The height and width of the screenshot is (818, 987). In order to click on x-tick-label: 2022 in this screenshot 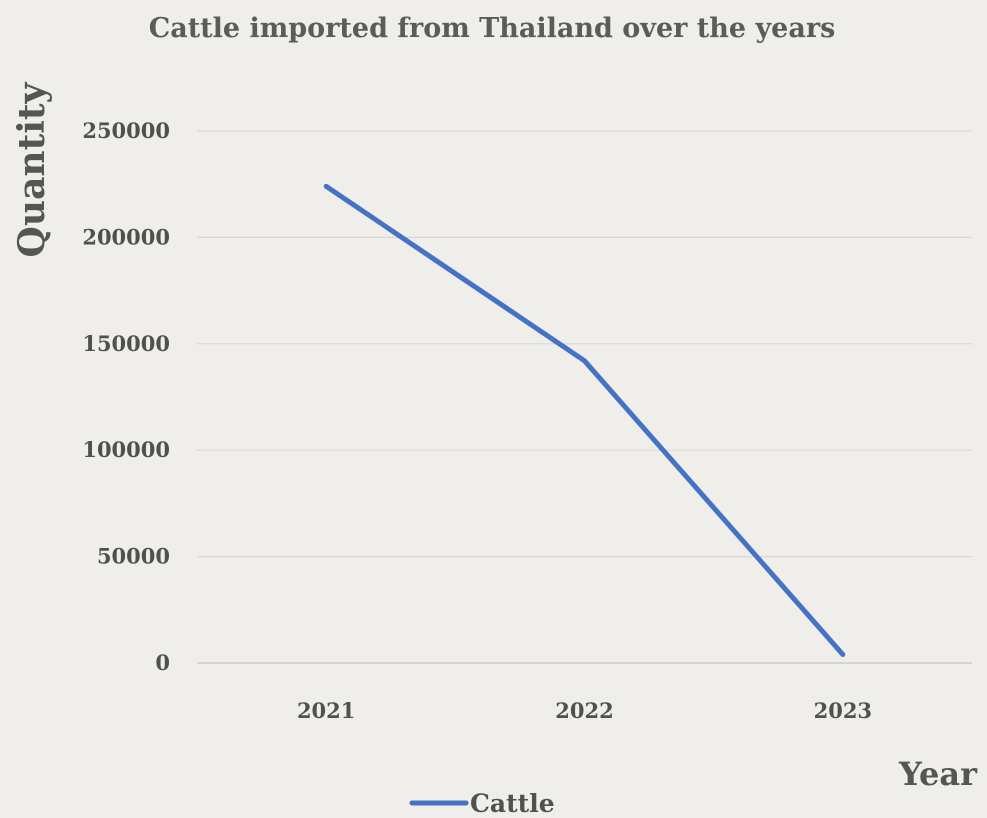, I will do `click(584, 710)`.